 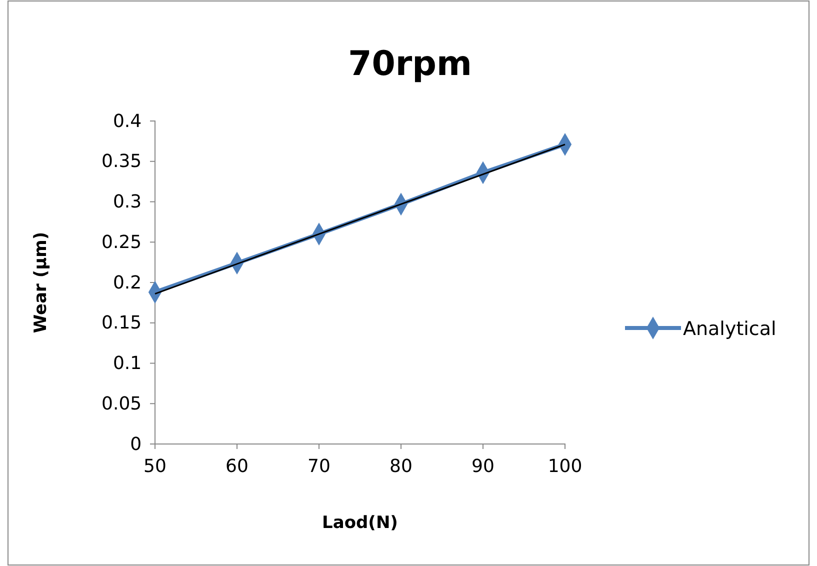 What do you see at coordinates (127, 202) in the screenshot?
I see `y-tick-label: 0.3` at bounding box center [127, 202].